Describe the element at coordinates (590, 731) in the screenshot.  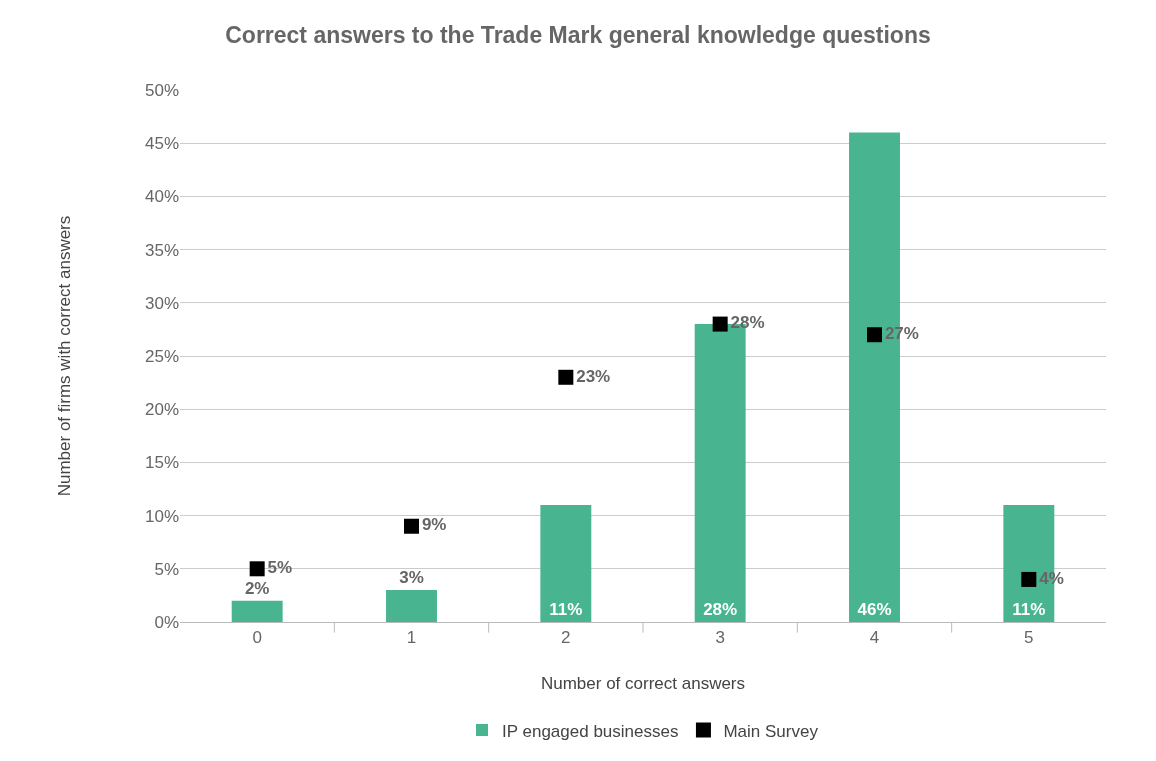
I see `legend-label: IP engaged businesses` at that location.